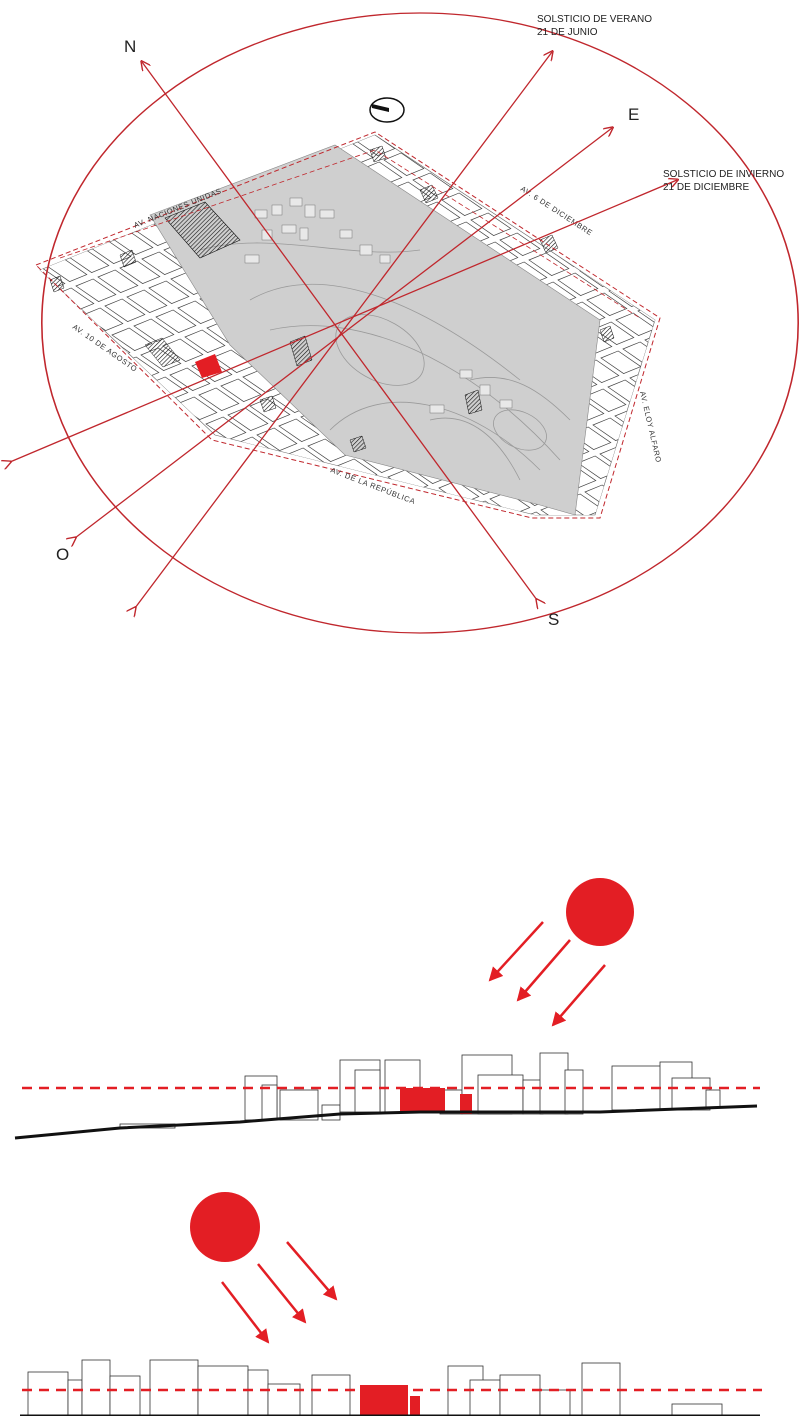 This screenshot has height=1416, width=808. Describe the element at coordinates (600, 912) in the screenshot. I see `sun-icon-summer` at that location.